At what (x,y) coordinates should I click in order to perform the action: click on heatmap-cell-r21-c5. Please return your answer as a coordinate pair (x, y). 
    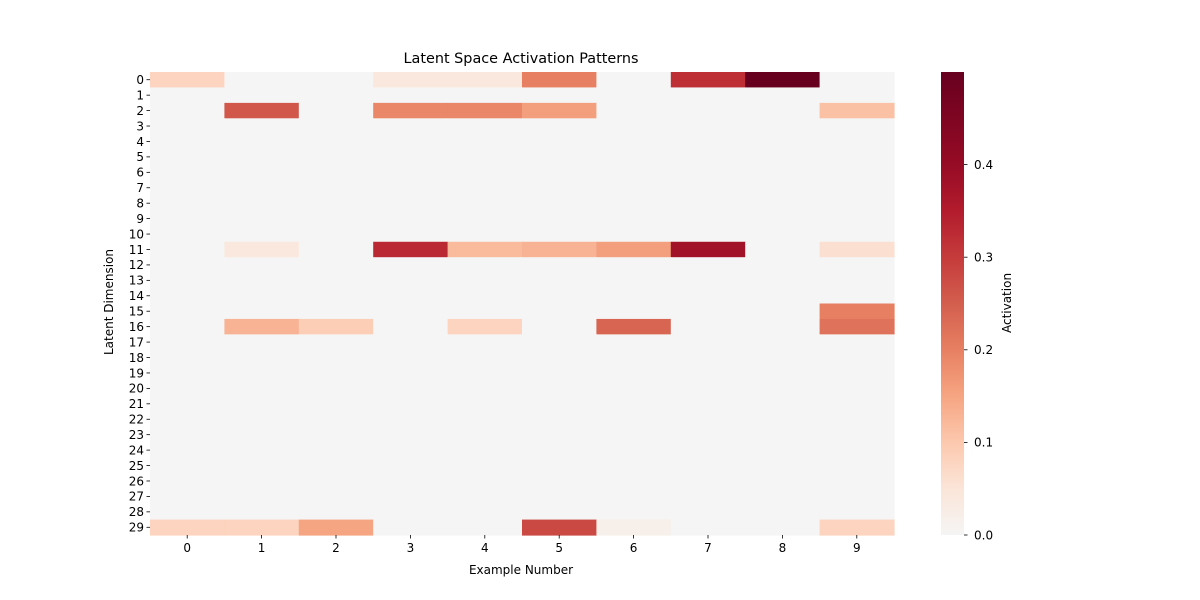
    Looking at the image, I should click on (559, 404).